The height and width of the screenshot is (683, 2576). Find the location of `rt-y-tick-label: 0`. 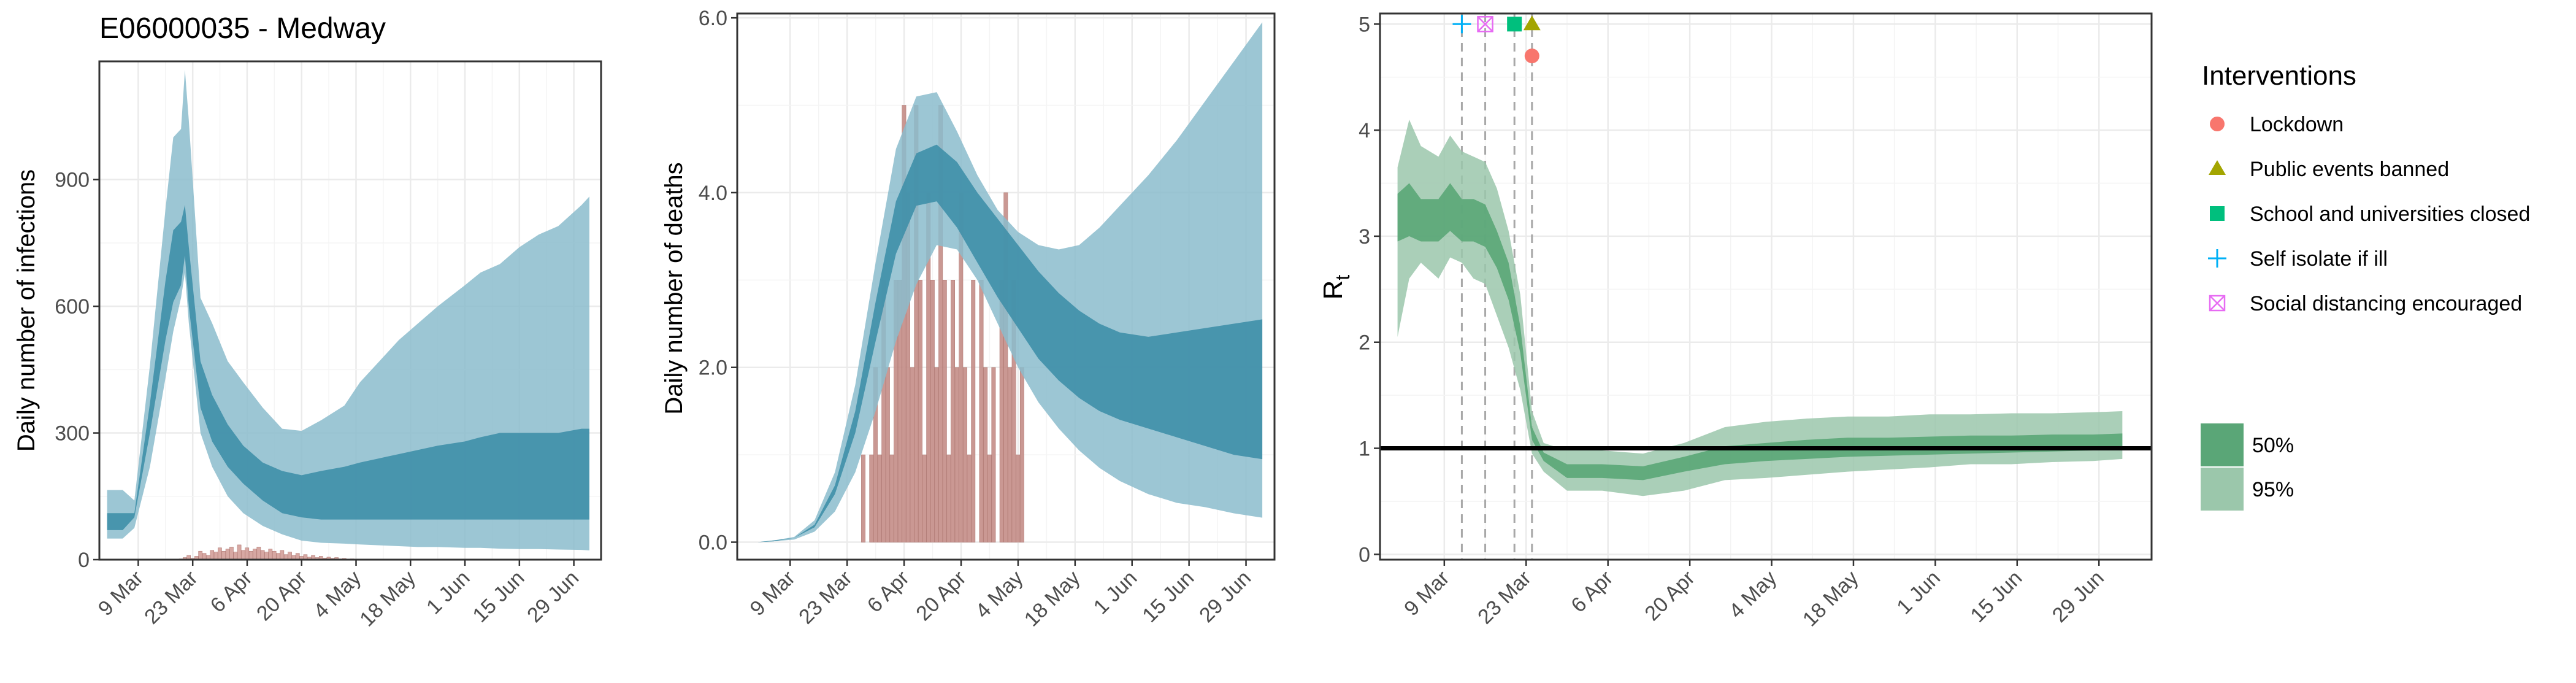

rt-y-tick-label: 0 is located at coordinates (1364, 554).